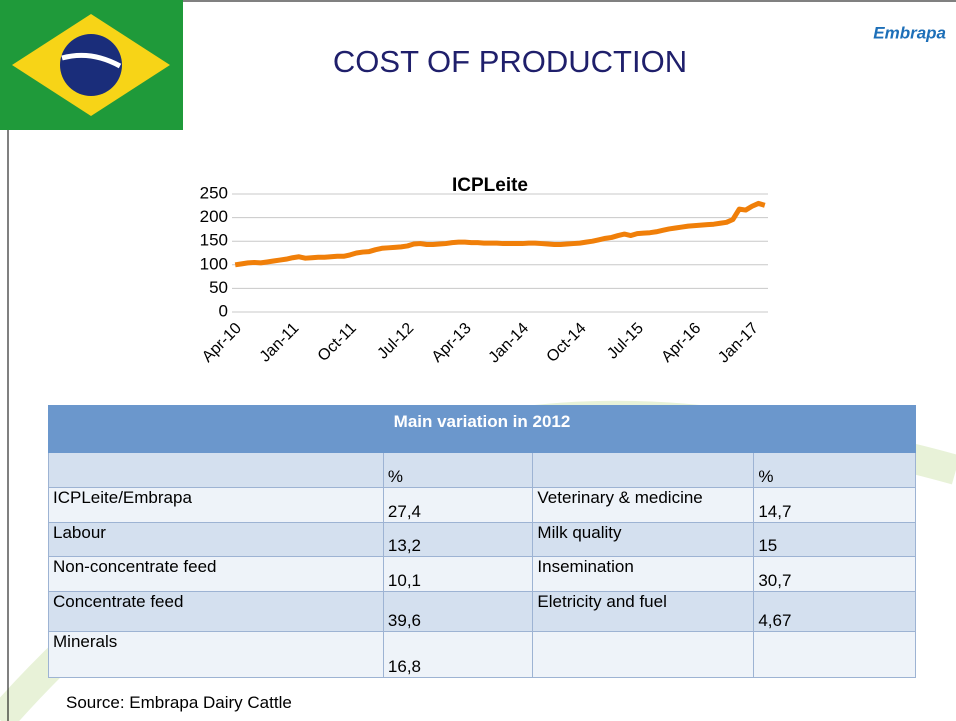 Image resolution: width=956 pixels, height=721 pixels. Describe the element at coordinates (567, 343) in the screenshot. I see `x-tick-label: Oct-14` at that location.